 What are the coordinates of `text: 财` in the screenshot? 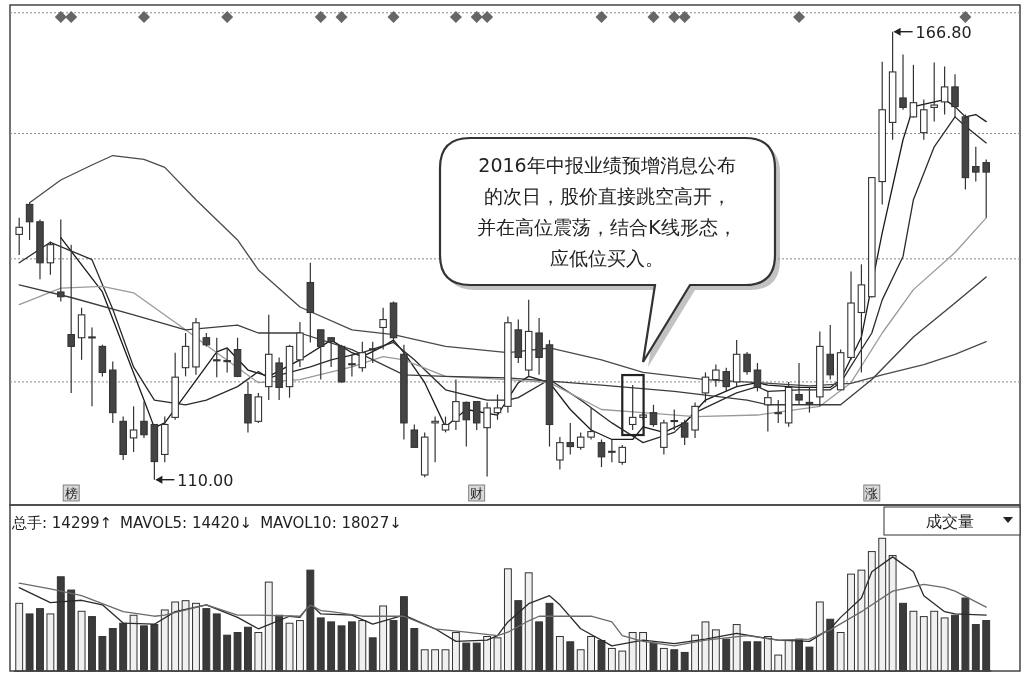 It's located at (477, 493).